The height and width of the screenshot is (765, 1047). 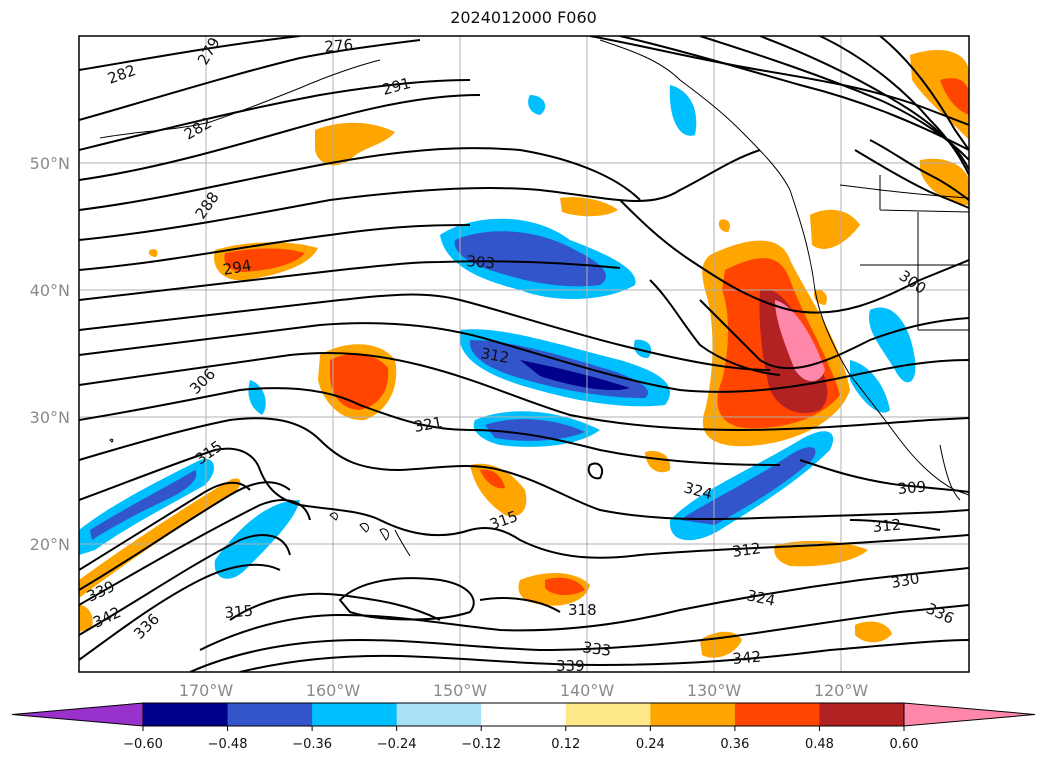 I want to click on colorbar-tick-label: −0.24, so click(x=397, y=744).